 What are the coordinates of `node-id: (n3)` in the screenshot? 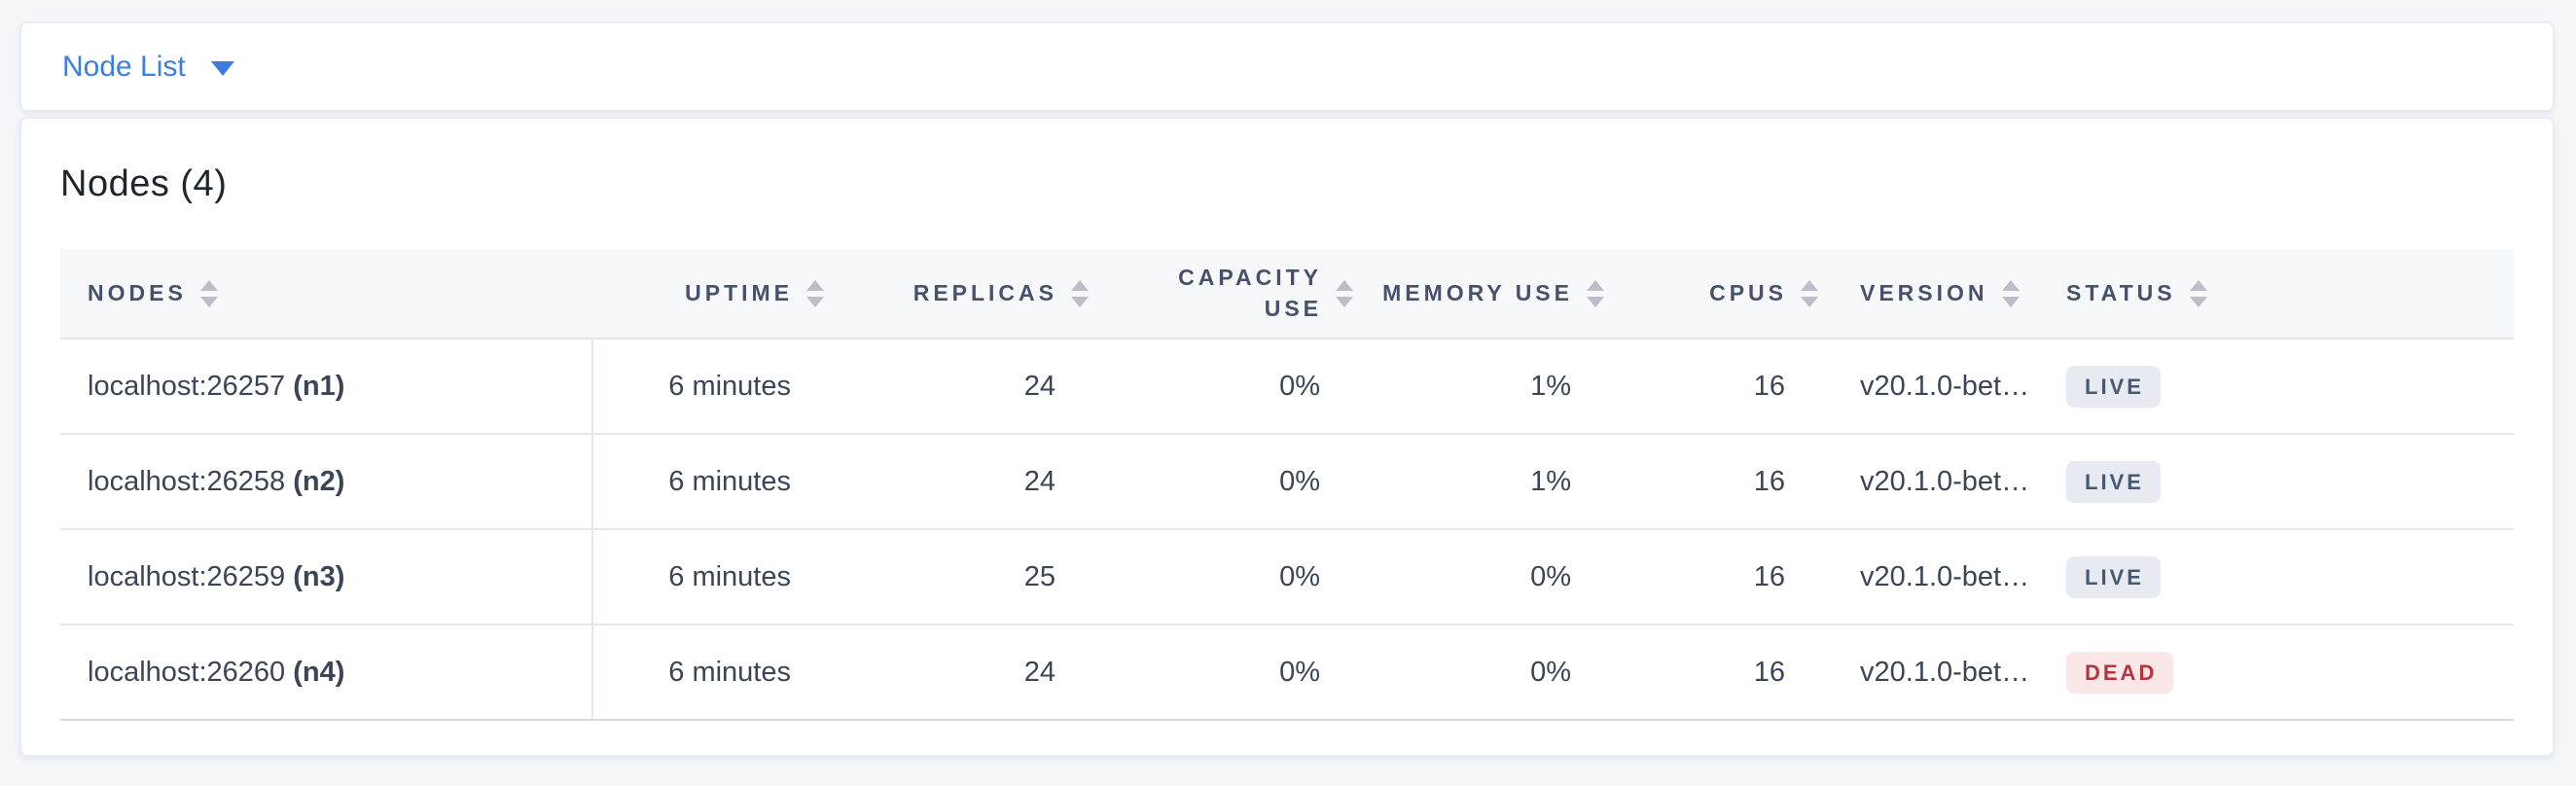 It's located at (319, 576).